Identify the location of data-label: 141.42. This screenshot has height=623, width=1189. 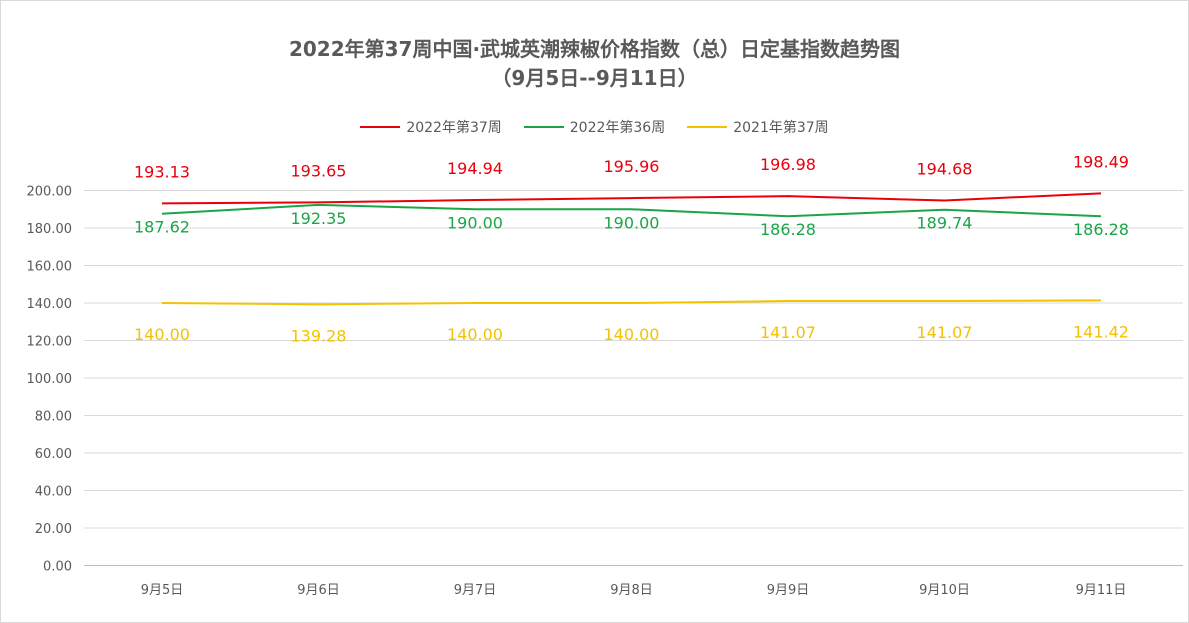
(1101, 331).